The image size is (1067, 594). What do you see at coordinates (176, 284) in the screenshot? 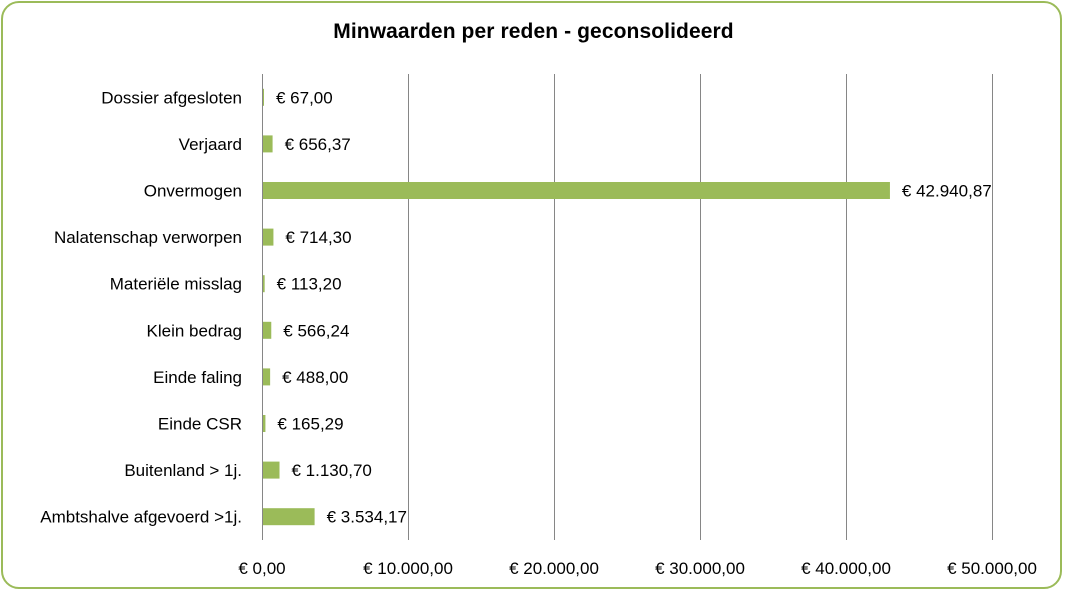
I see `category-label: Materiële misslag` at bounding box center [176, 284].